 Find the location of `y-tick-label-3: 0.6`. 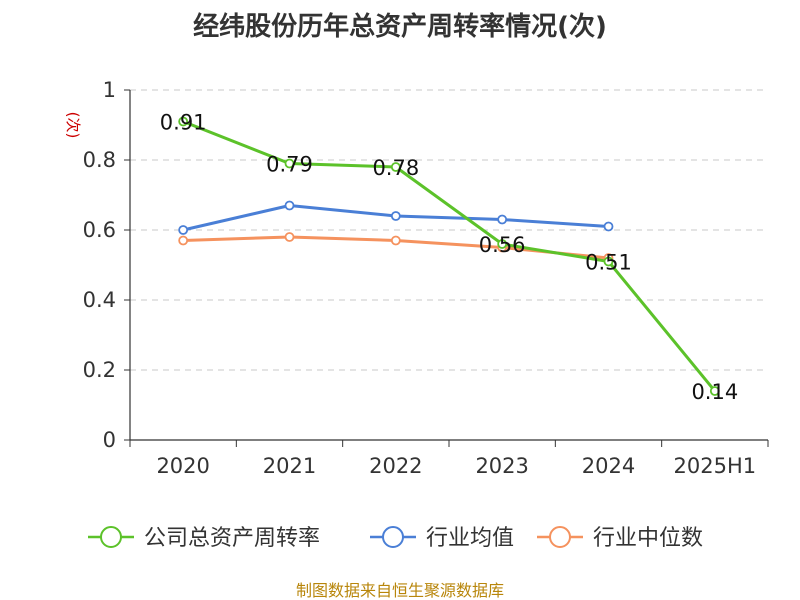

y-tick-label-3: 0.6 is located at coordinates (99, 230).